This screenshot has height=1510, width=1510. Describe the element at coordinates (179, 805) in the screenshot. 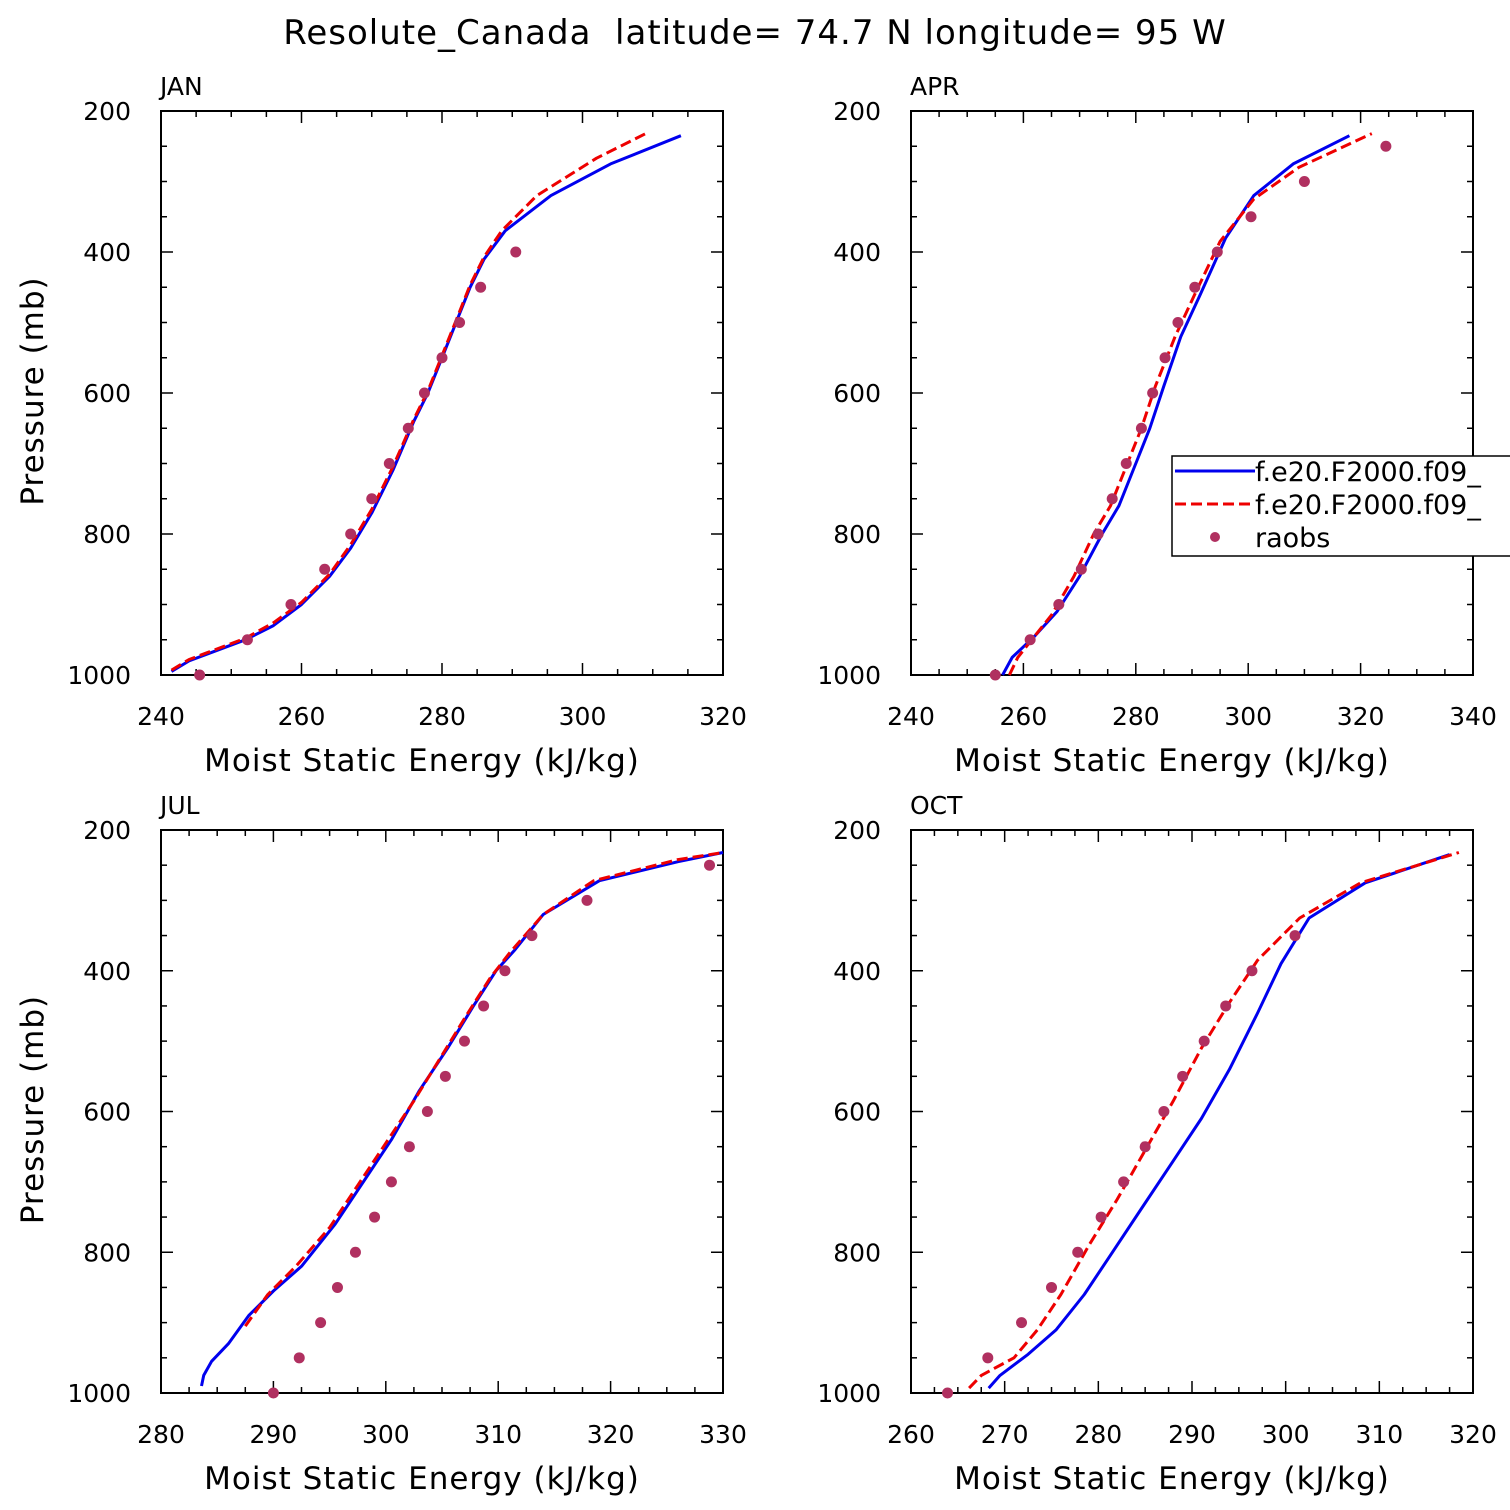

I see `panel-title: JUL` at that location.